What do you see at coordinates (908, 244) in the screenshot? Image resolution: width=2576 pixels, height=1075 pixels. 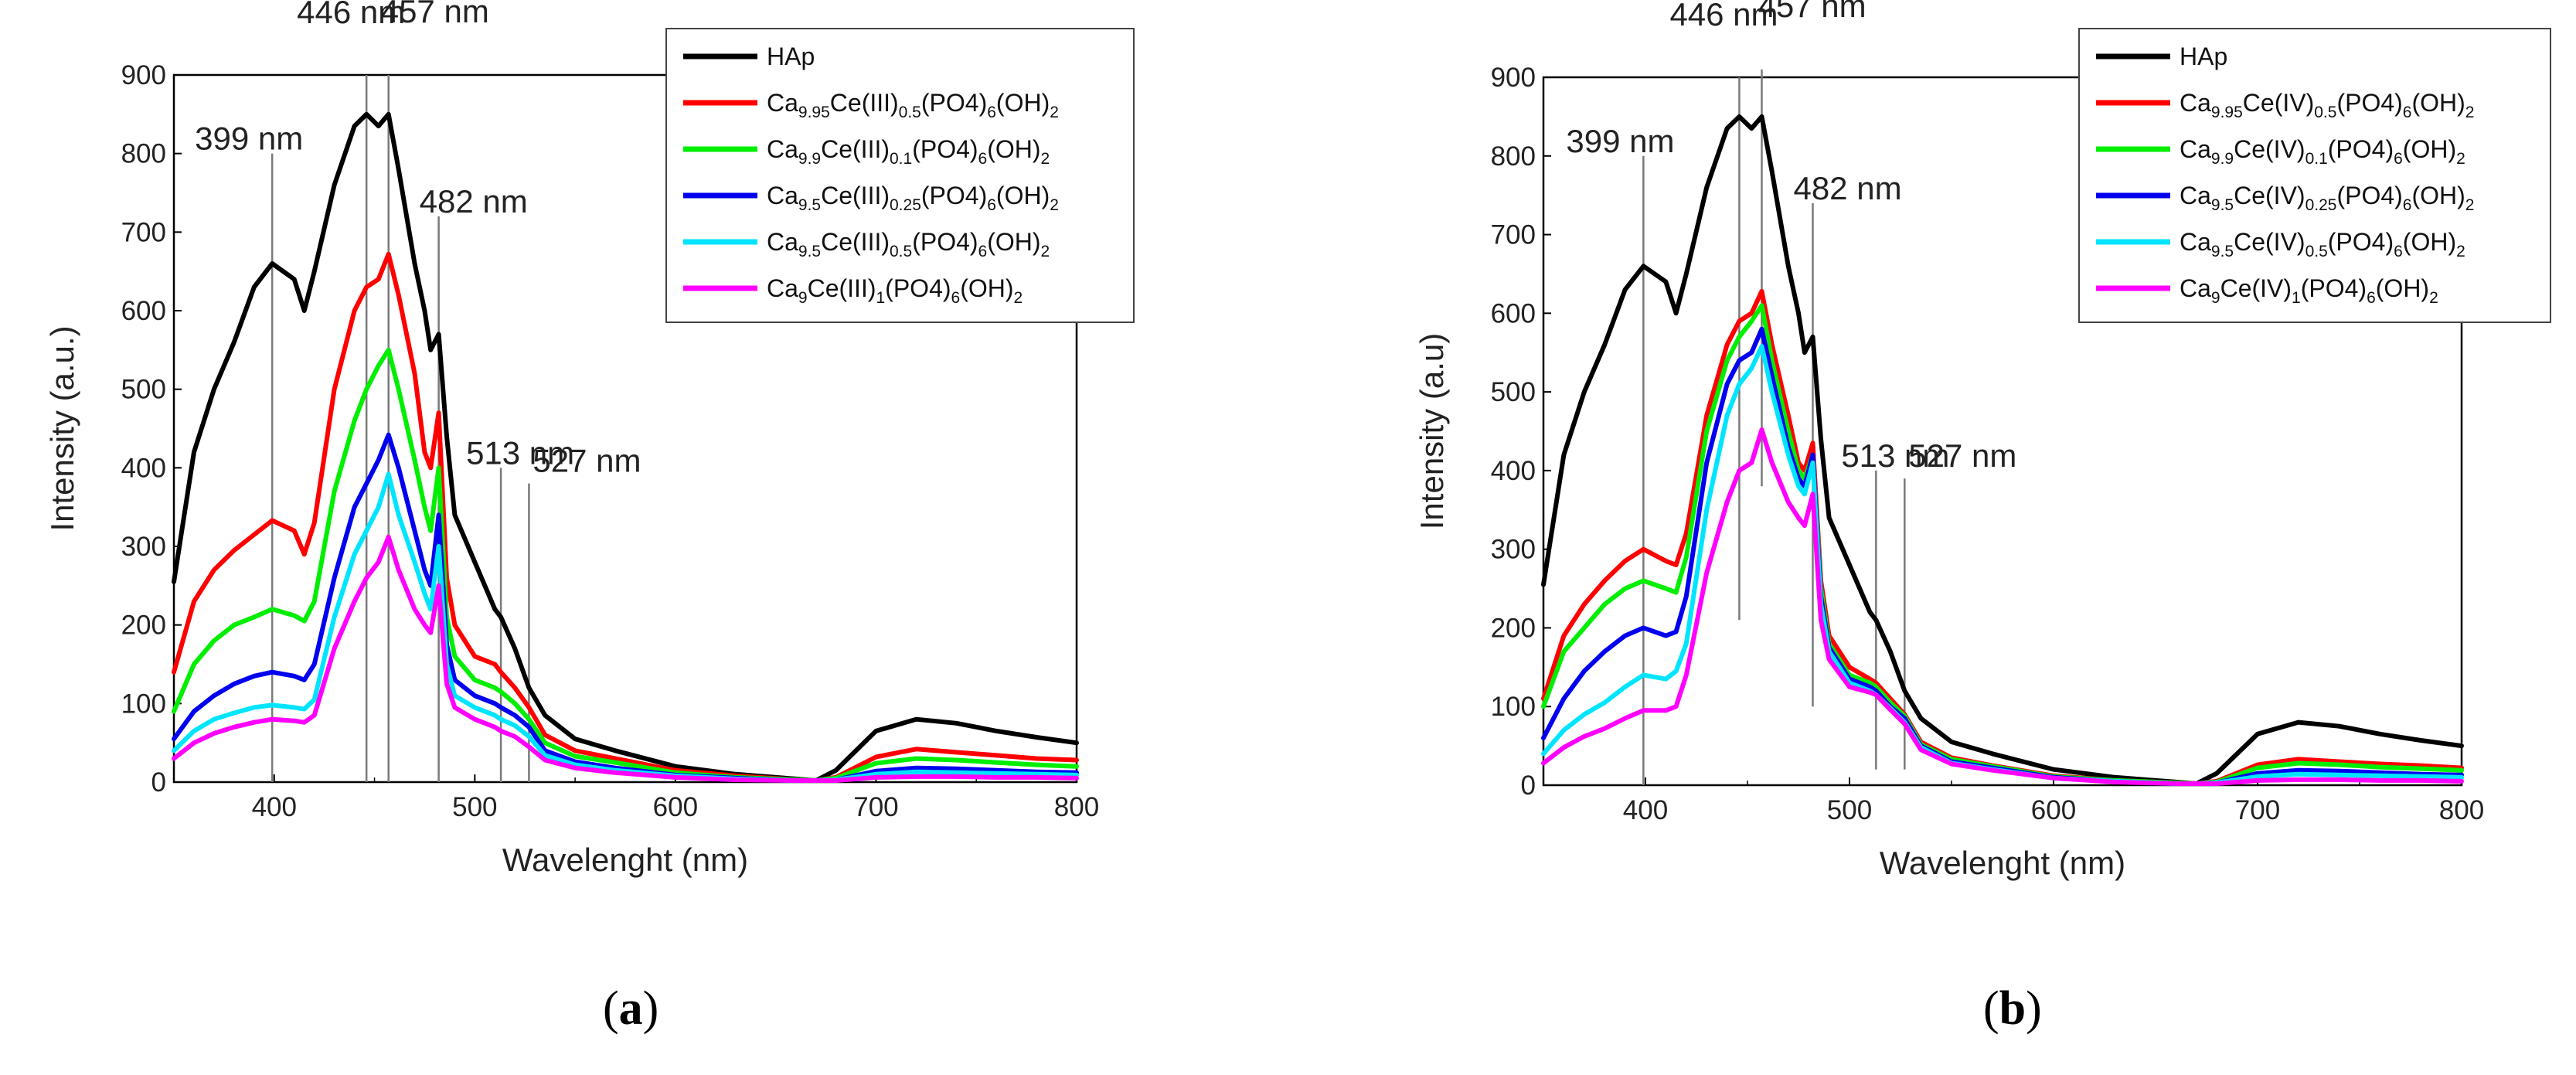 I see `legend-label: Ca9.5Ce(III)0.5(PO4)6(OH)2` at bounding box center [908, 244].